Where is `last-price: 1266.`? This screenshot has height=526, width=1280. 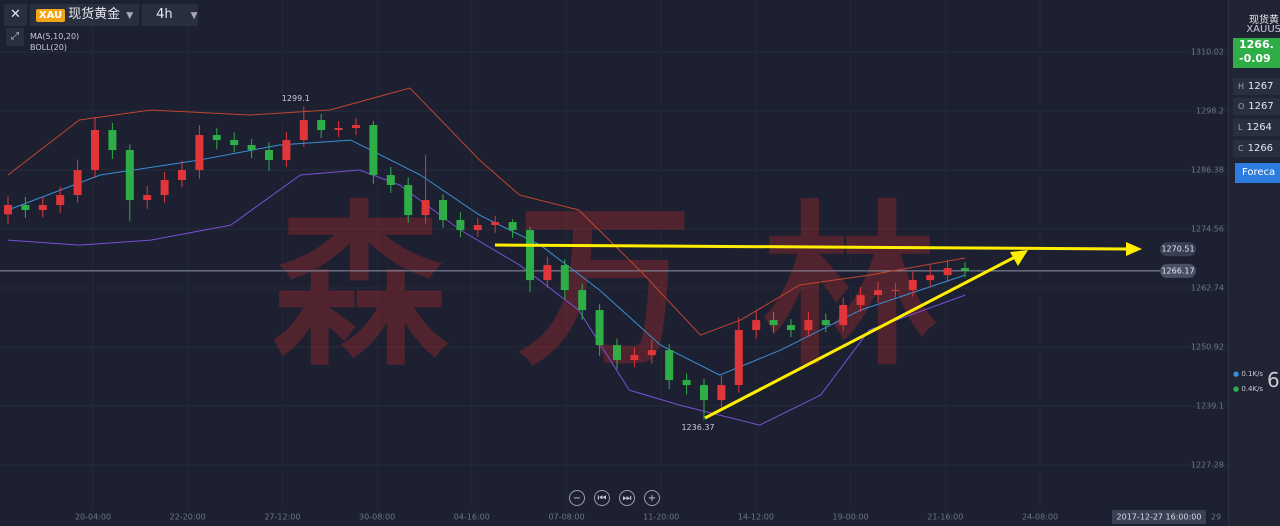 last-price: 1266. is located at coordinates (1256, 44).